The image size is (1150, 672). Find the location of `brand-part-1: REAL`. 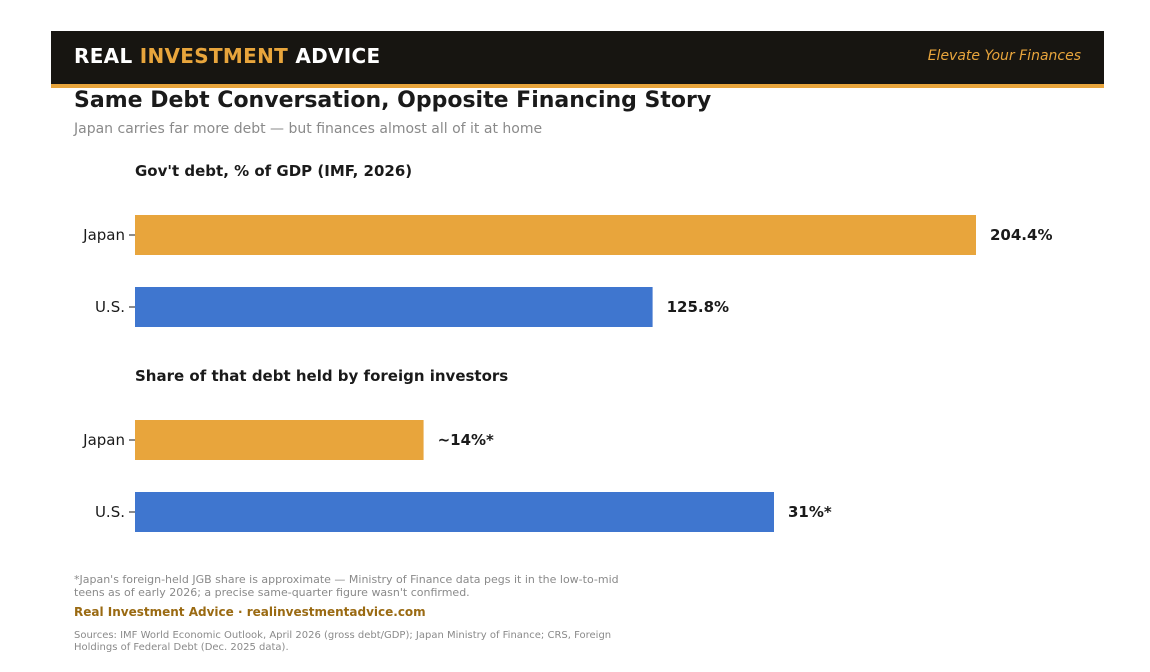

brand-part-1: REAL is located at coordinates (107, 56).